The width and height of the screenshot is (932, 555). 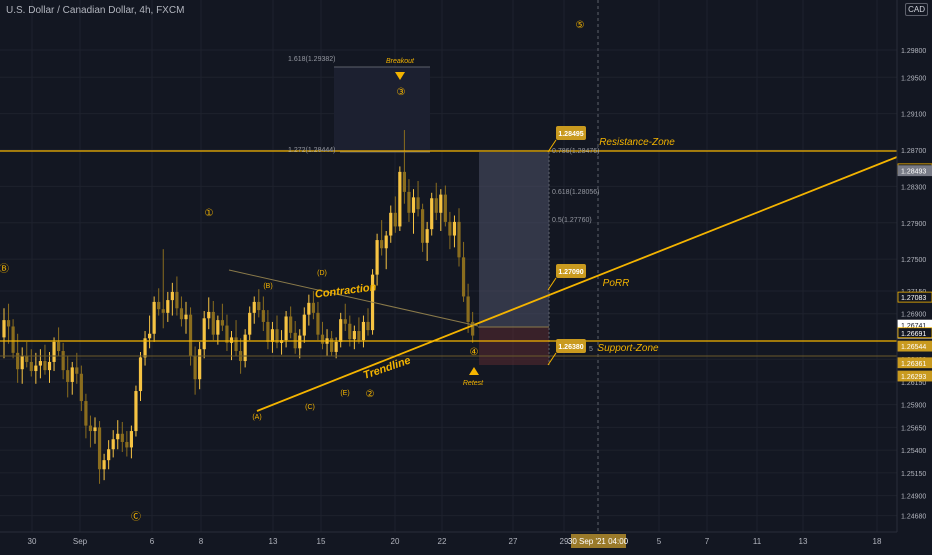 I want to click on fib-level-label: 1.618(1.29382), so click(x=311, y=59).